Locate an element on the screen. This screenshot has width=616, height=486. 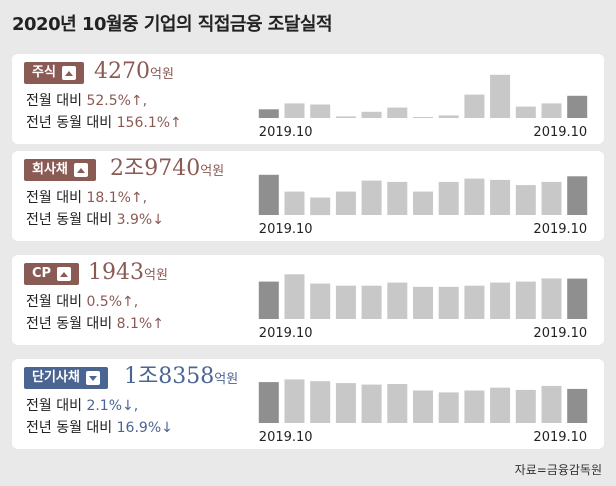
yoy-value: 8.1%↑ is located at coordinates (140, 324).